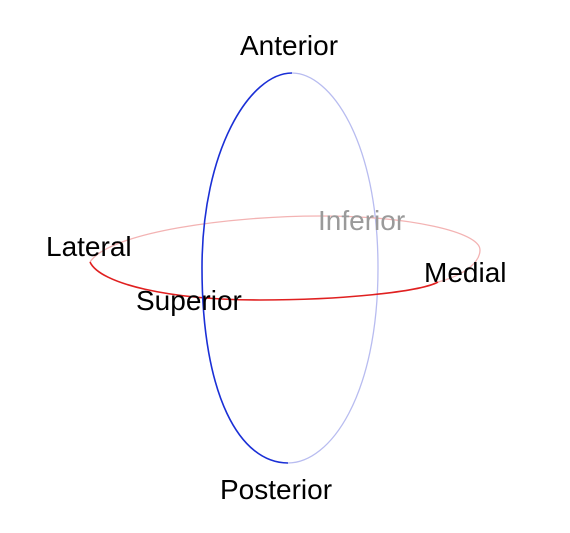  What do you see at coordinates (89, 246) in the screenshot?
I see `label-lateral: Lateral` at bounding box center [89, 246].